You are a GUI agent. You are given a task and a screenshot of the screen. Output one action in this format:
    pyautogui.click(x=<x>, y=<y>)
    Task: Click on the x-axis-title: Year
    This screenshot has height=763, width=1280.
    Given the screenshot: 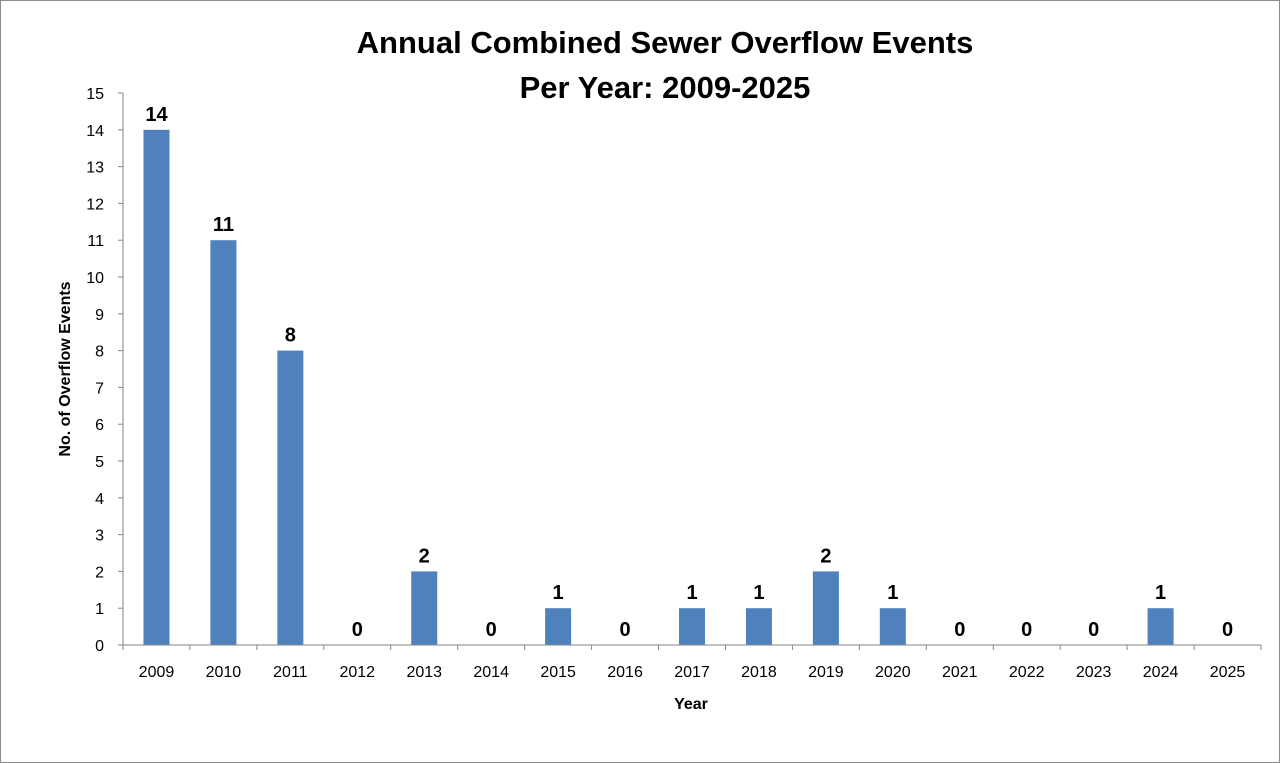 What is the action you would take?
    pyautogui.click(x=691, y=704)
    